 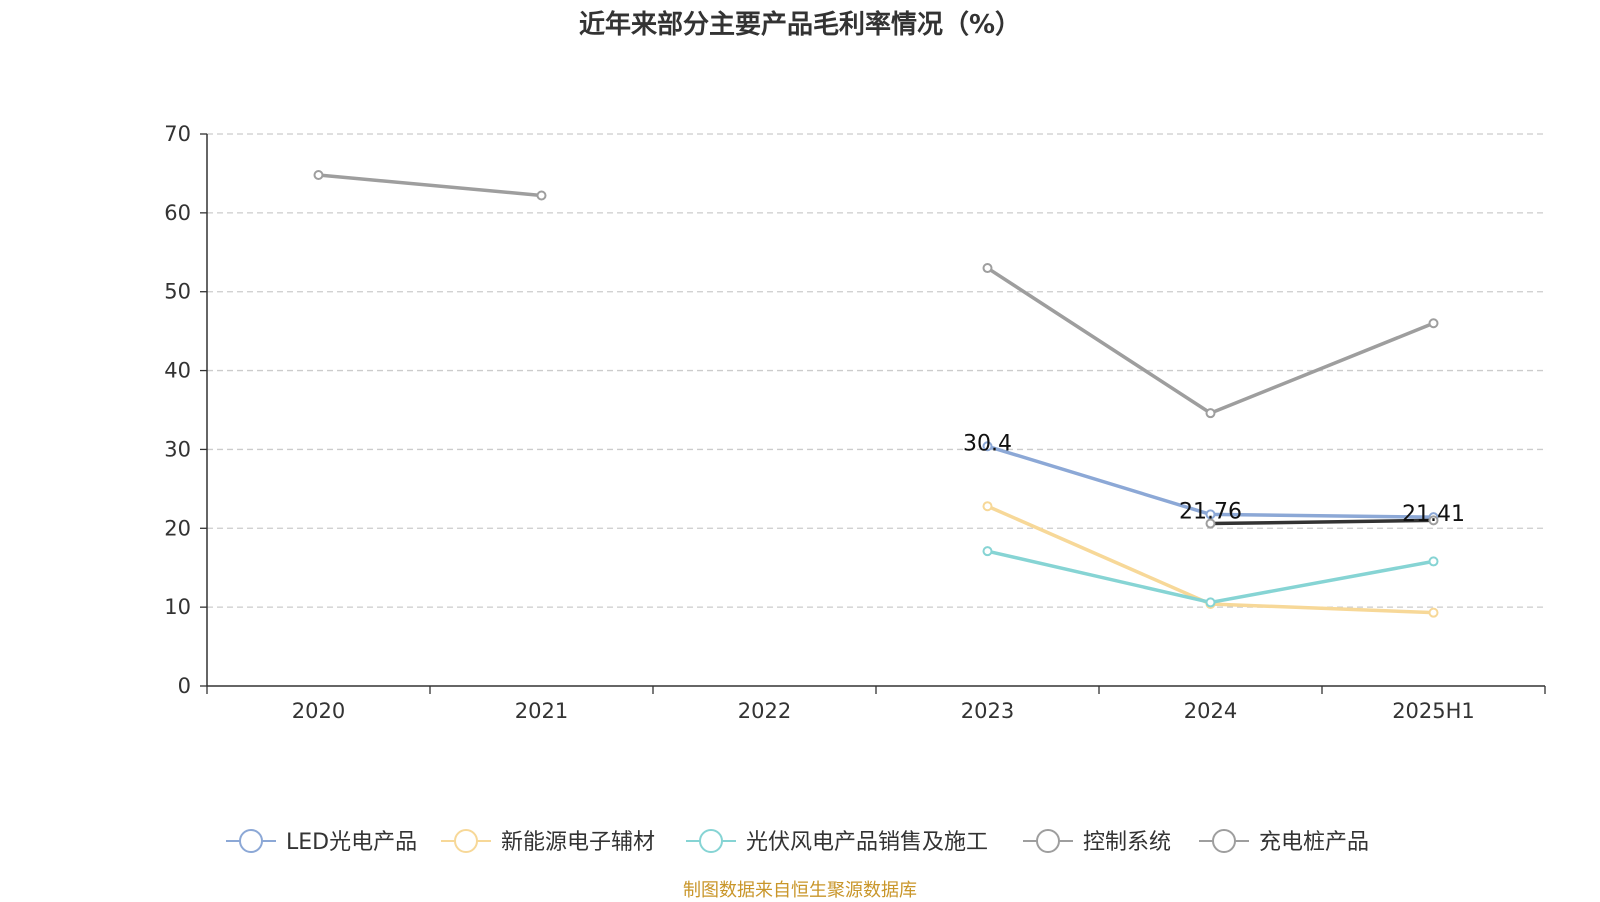 What do you see at coordinates (177, 449) in the screenshot?
I see `y-tick-label: 30` at bounding box center [177, 449].